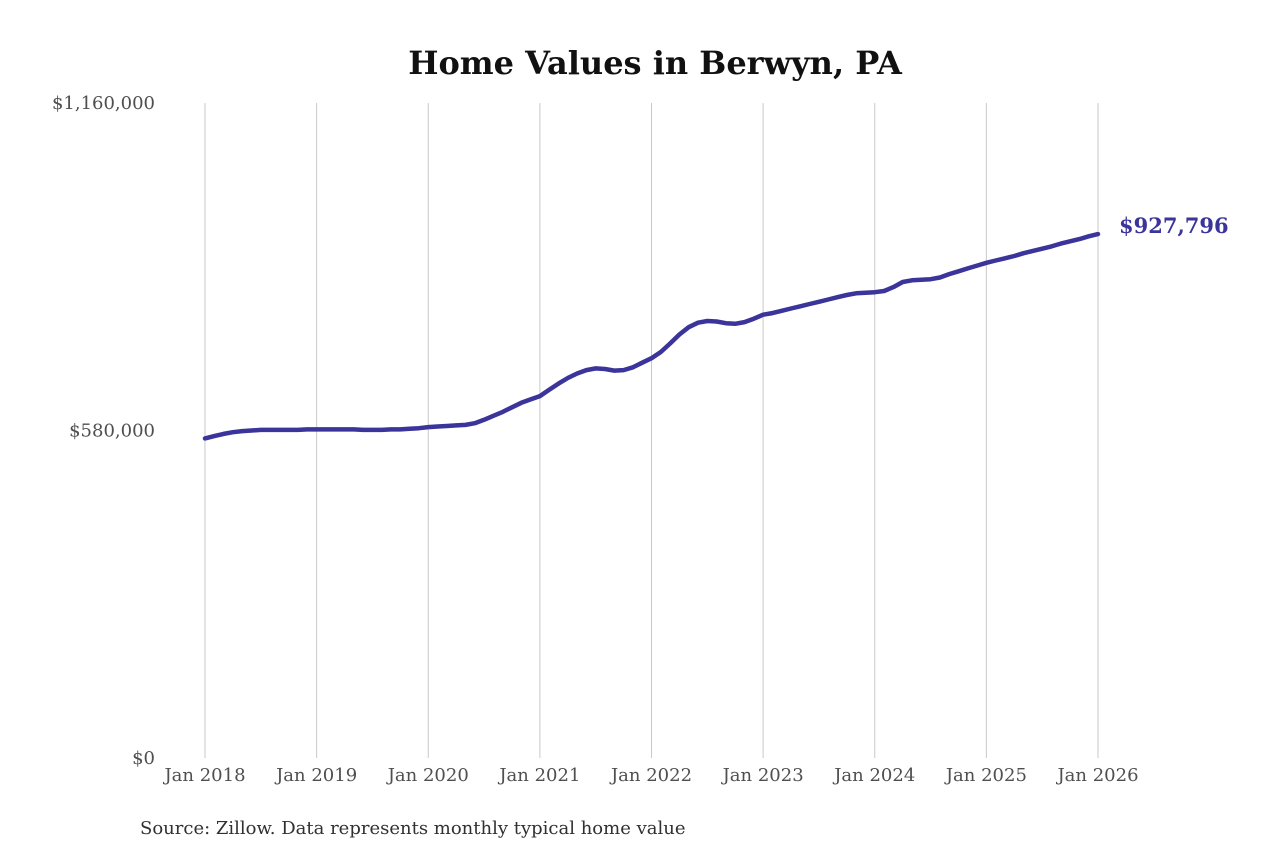 The height and width of the screenshot is (853, 1280). Describe the element at coordinates (427, 775) in the screenshot. I see `x-tick-label: Jan 2020` at that location.